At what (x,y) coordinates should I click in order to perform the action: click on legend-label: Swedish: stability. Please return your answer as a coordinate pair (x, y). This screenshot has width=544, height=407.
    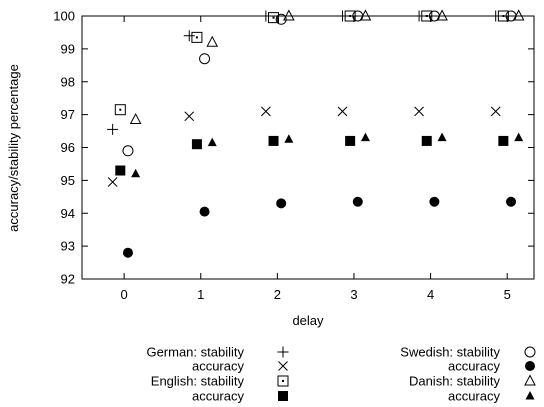
    Looking at the image, I should click on (450, 352).